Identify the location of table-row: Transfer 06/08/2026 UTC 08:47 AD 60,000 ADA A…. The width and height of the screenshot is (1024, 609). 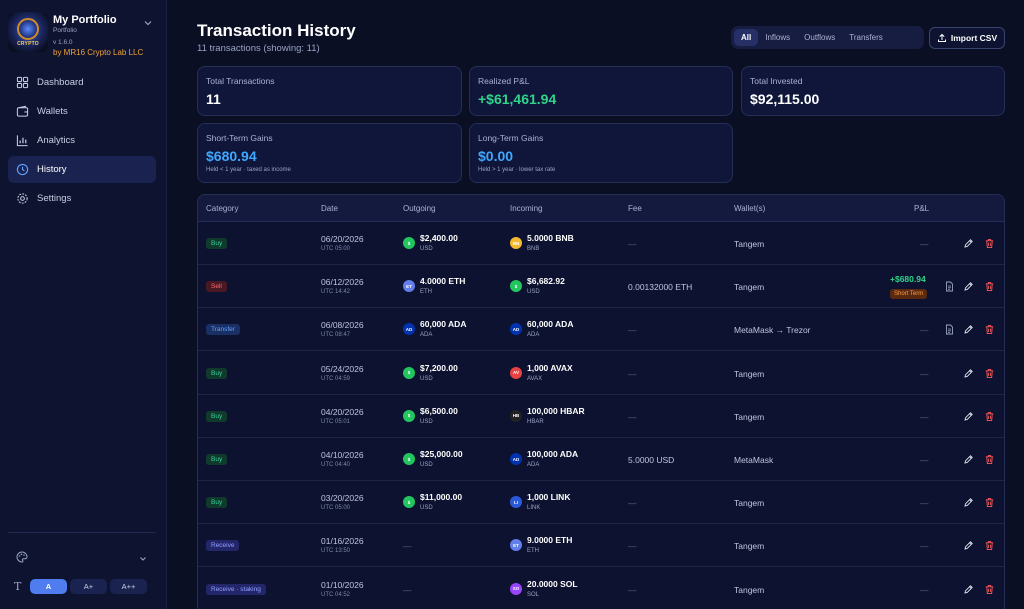
(601, 330).